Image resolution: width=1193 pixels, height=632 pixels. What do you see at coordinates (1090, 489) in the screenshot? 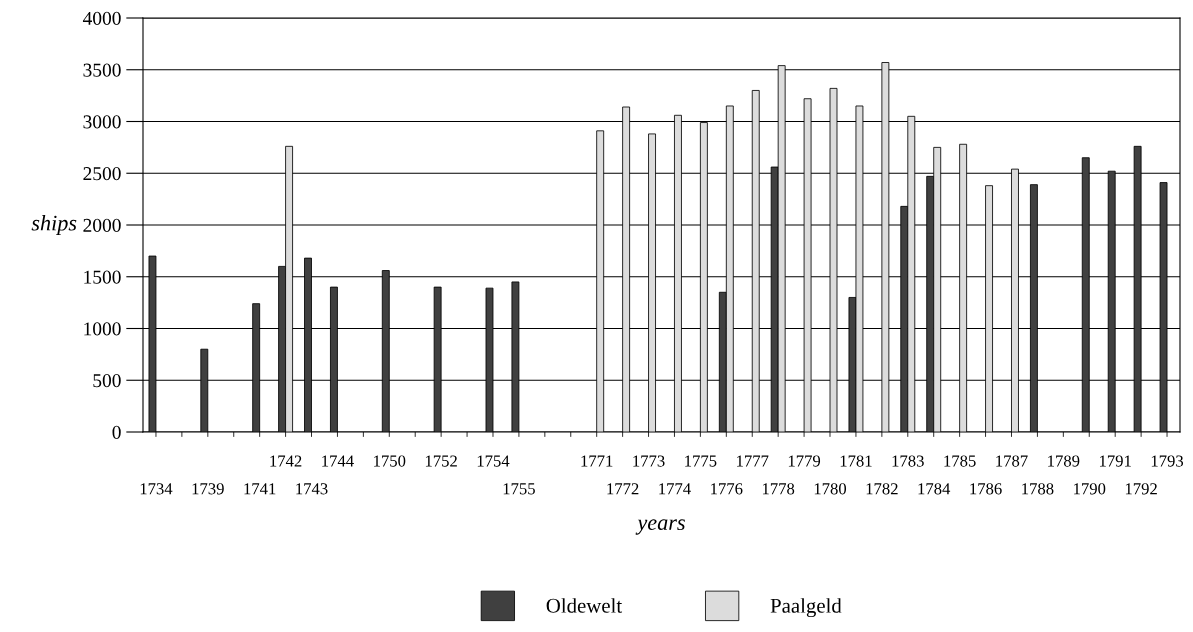
I see `x-tick-label: 1790` at bounding box center [1090, 489].